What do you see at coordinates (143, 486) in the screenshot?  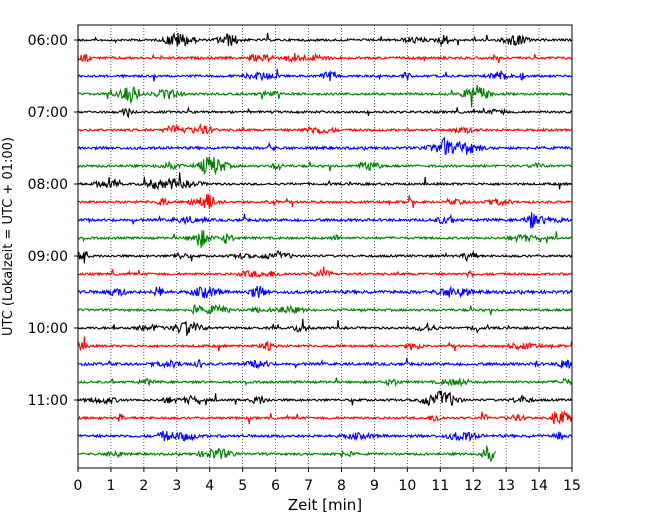 I see `x-tick-label: 2` at bounding box center [143, 486].